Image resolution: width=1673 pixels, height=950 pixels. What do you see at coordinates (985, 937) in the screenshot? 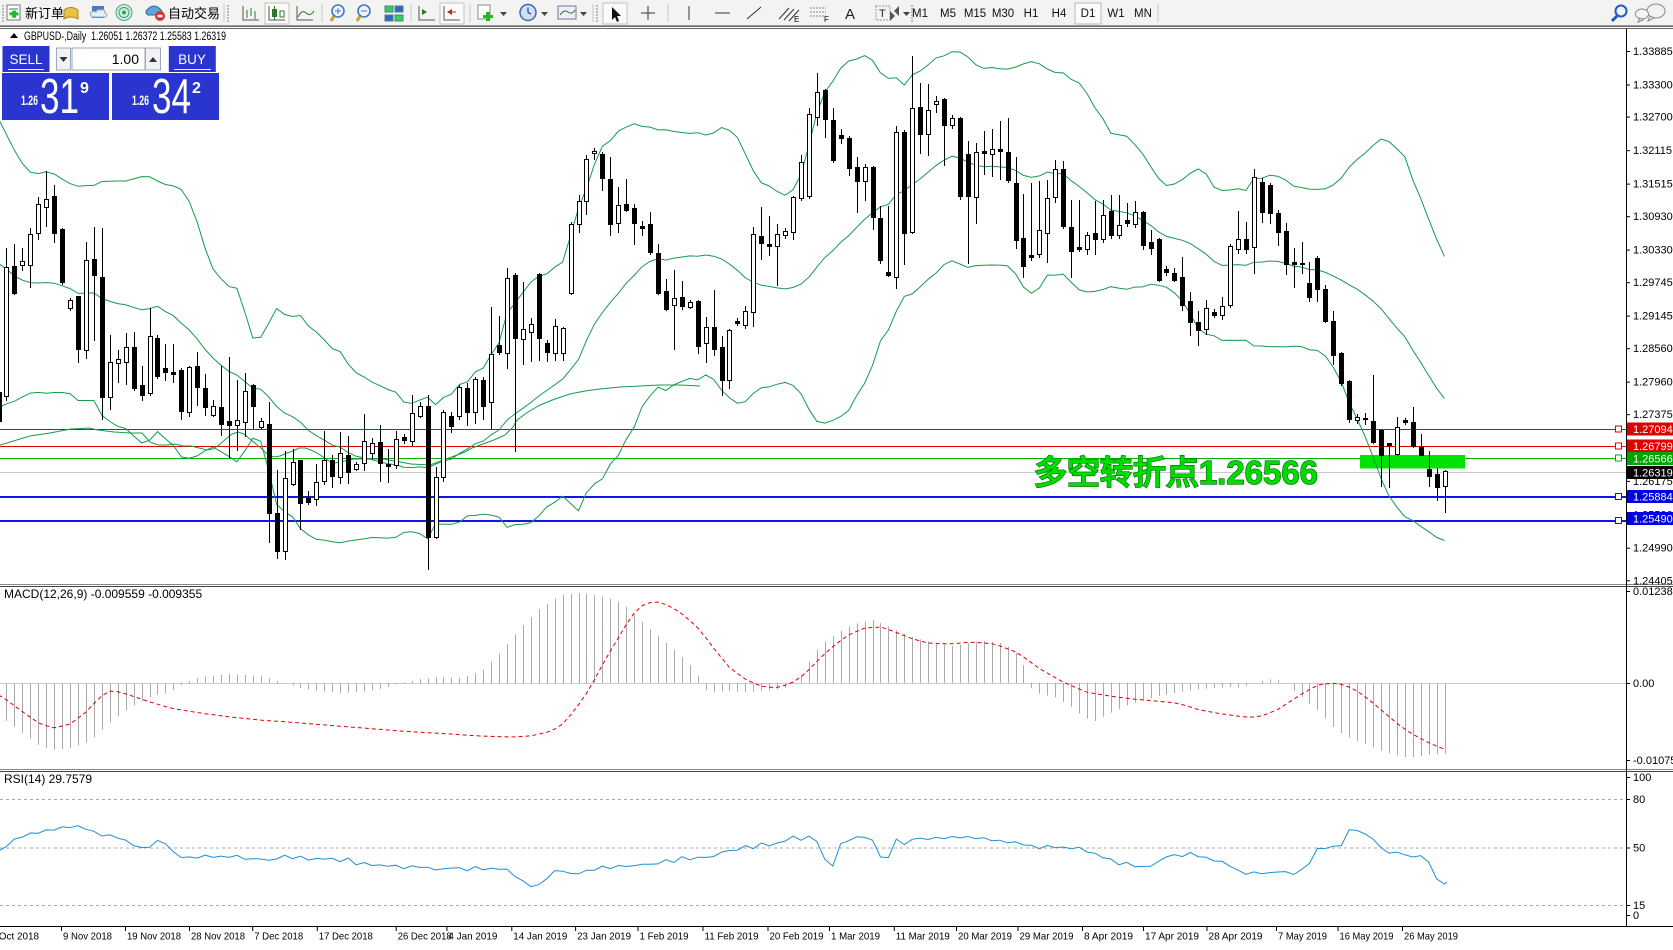
I see `svg-text: 20 Mar 2019` at bounding box center [985, 937].